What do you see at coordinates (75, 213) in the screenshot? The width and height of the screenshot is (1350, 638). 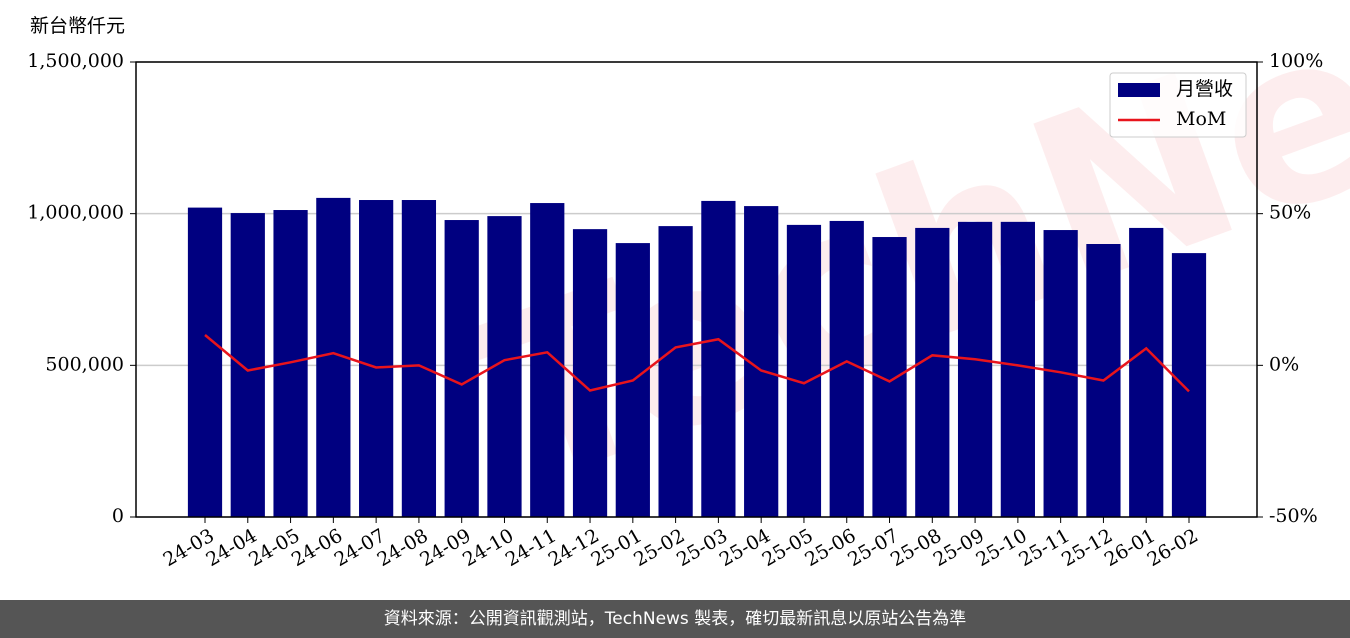 I see `y-tick-label: 1,000,000` at bounding box center [75, 213].